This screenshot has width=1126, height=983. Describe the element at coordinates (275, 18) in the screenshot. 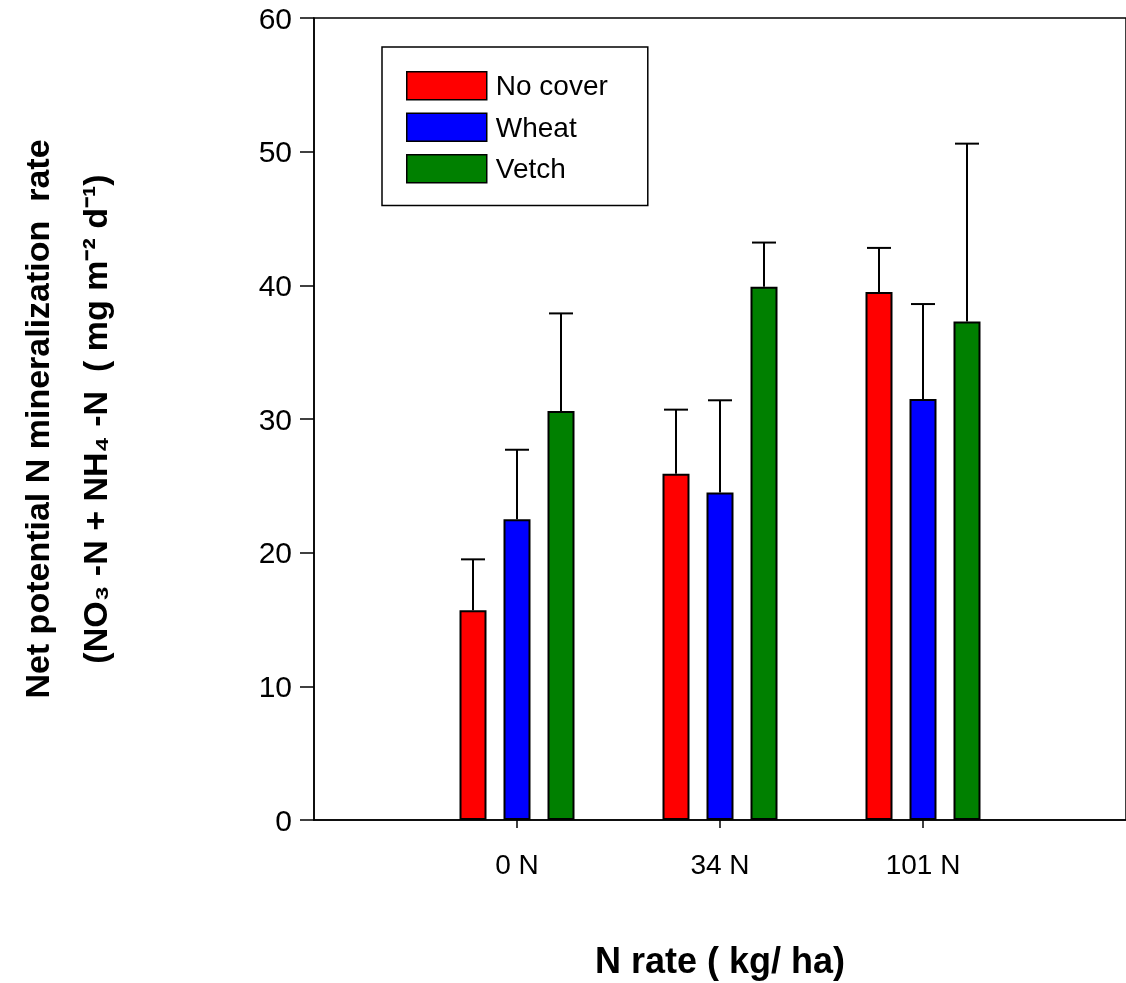

I see `y-tick-label: 60` at that location.